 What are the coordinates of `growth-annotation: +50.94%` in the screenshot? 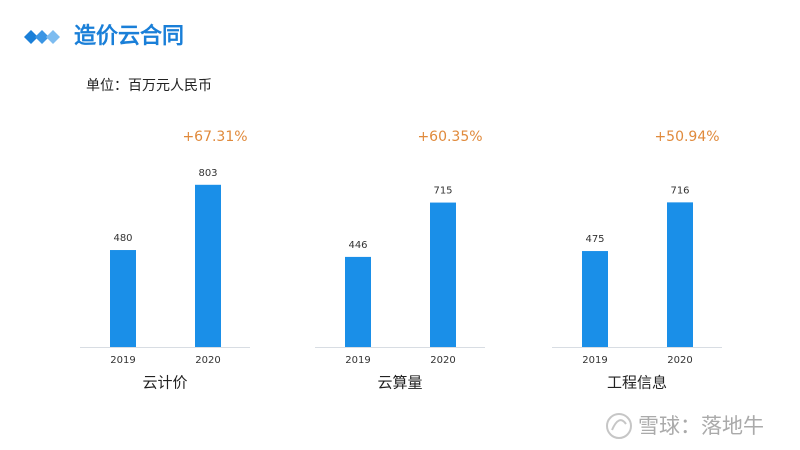 It's located at (686, 137).